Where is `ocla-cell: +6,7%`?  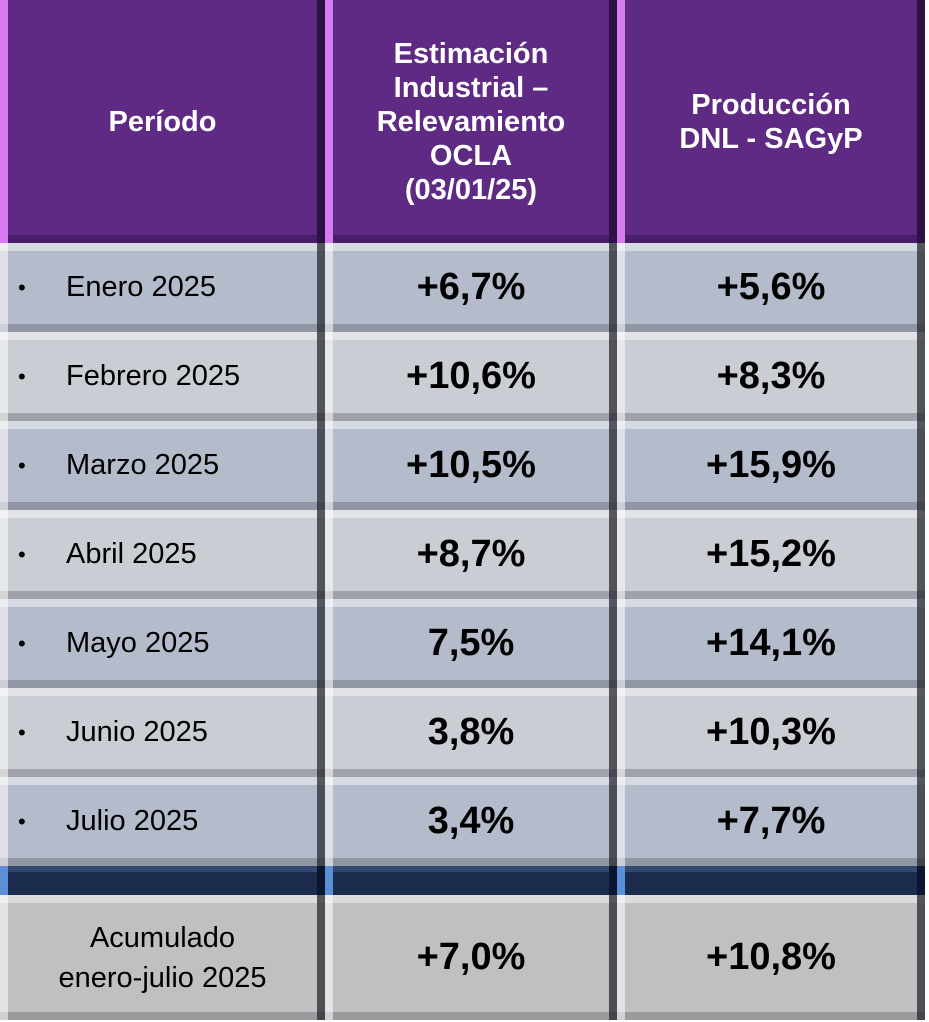
ocla-cell: +6,7% is located at coordinates (471, 287).